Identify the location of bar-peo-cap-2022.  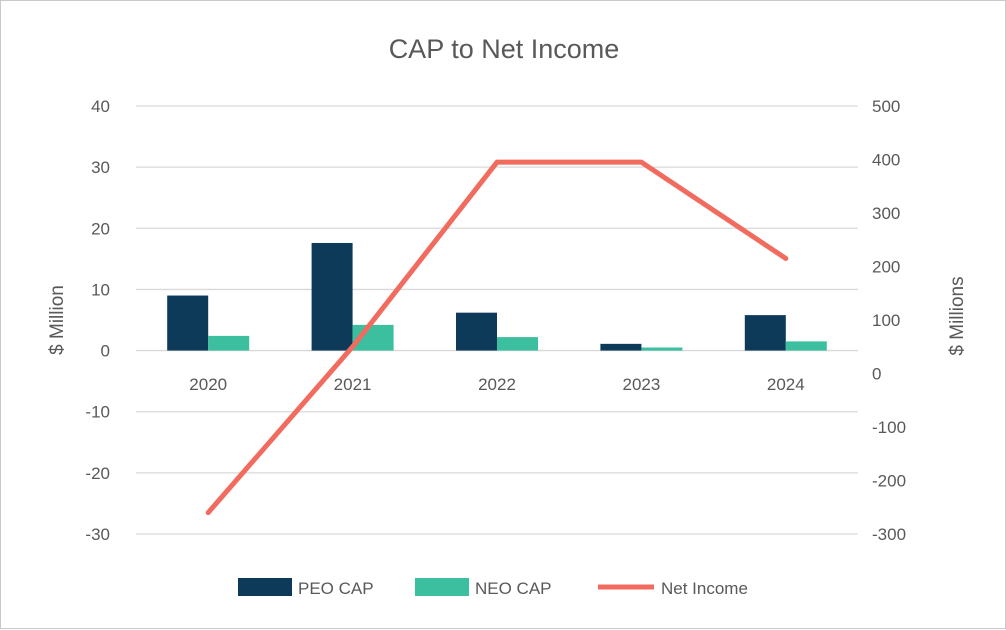
(476, 331).